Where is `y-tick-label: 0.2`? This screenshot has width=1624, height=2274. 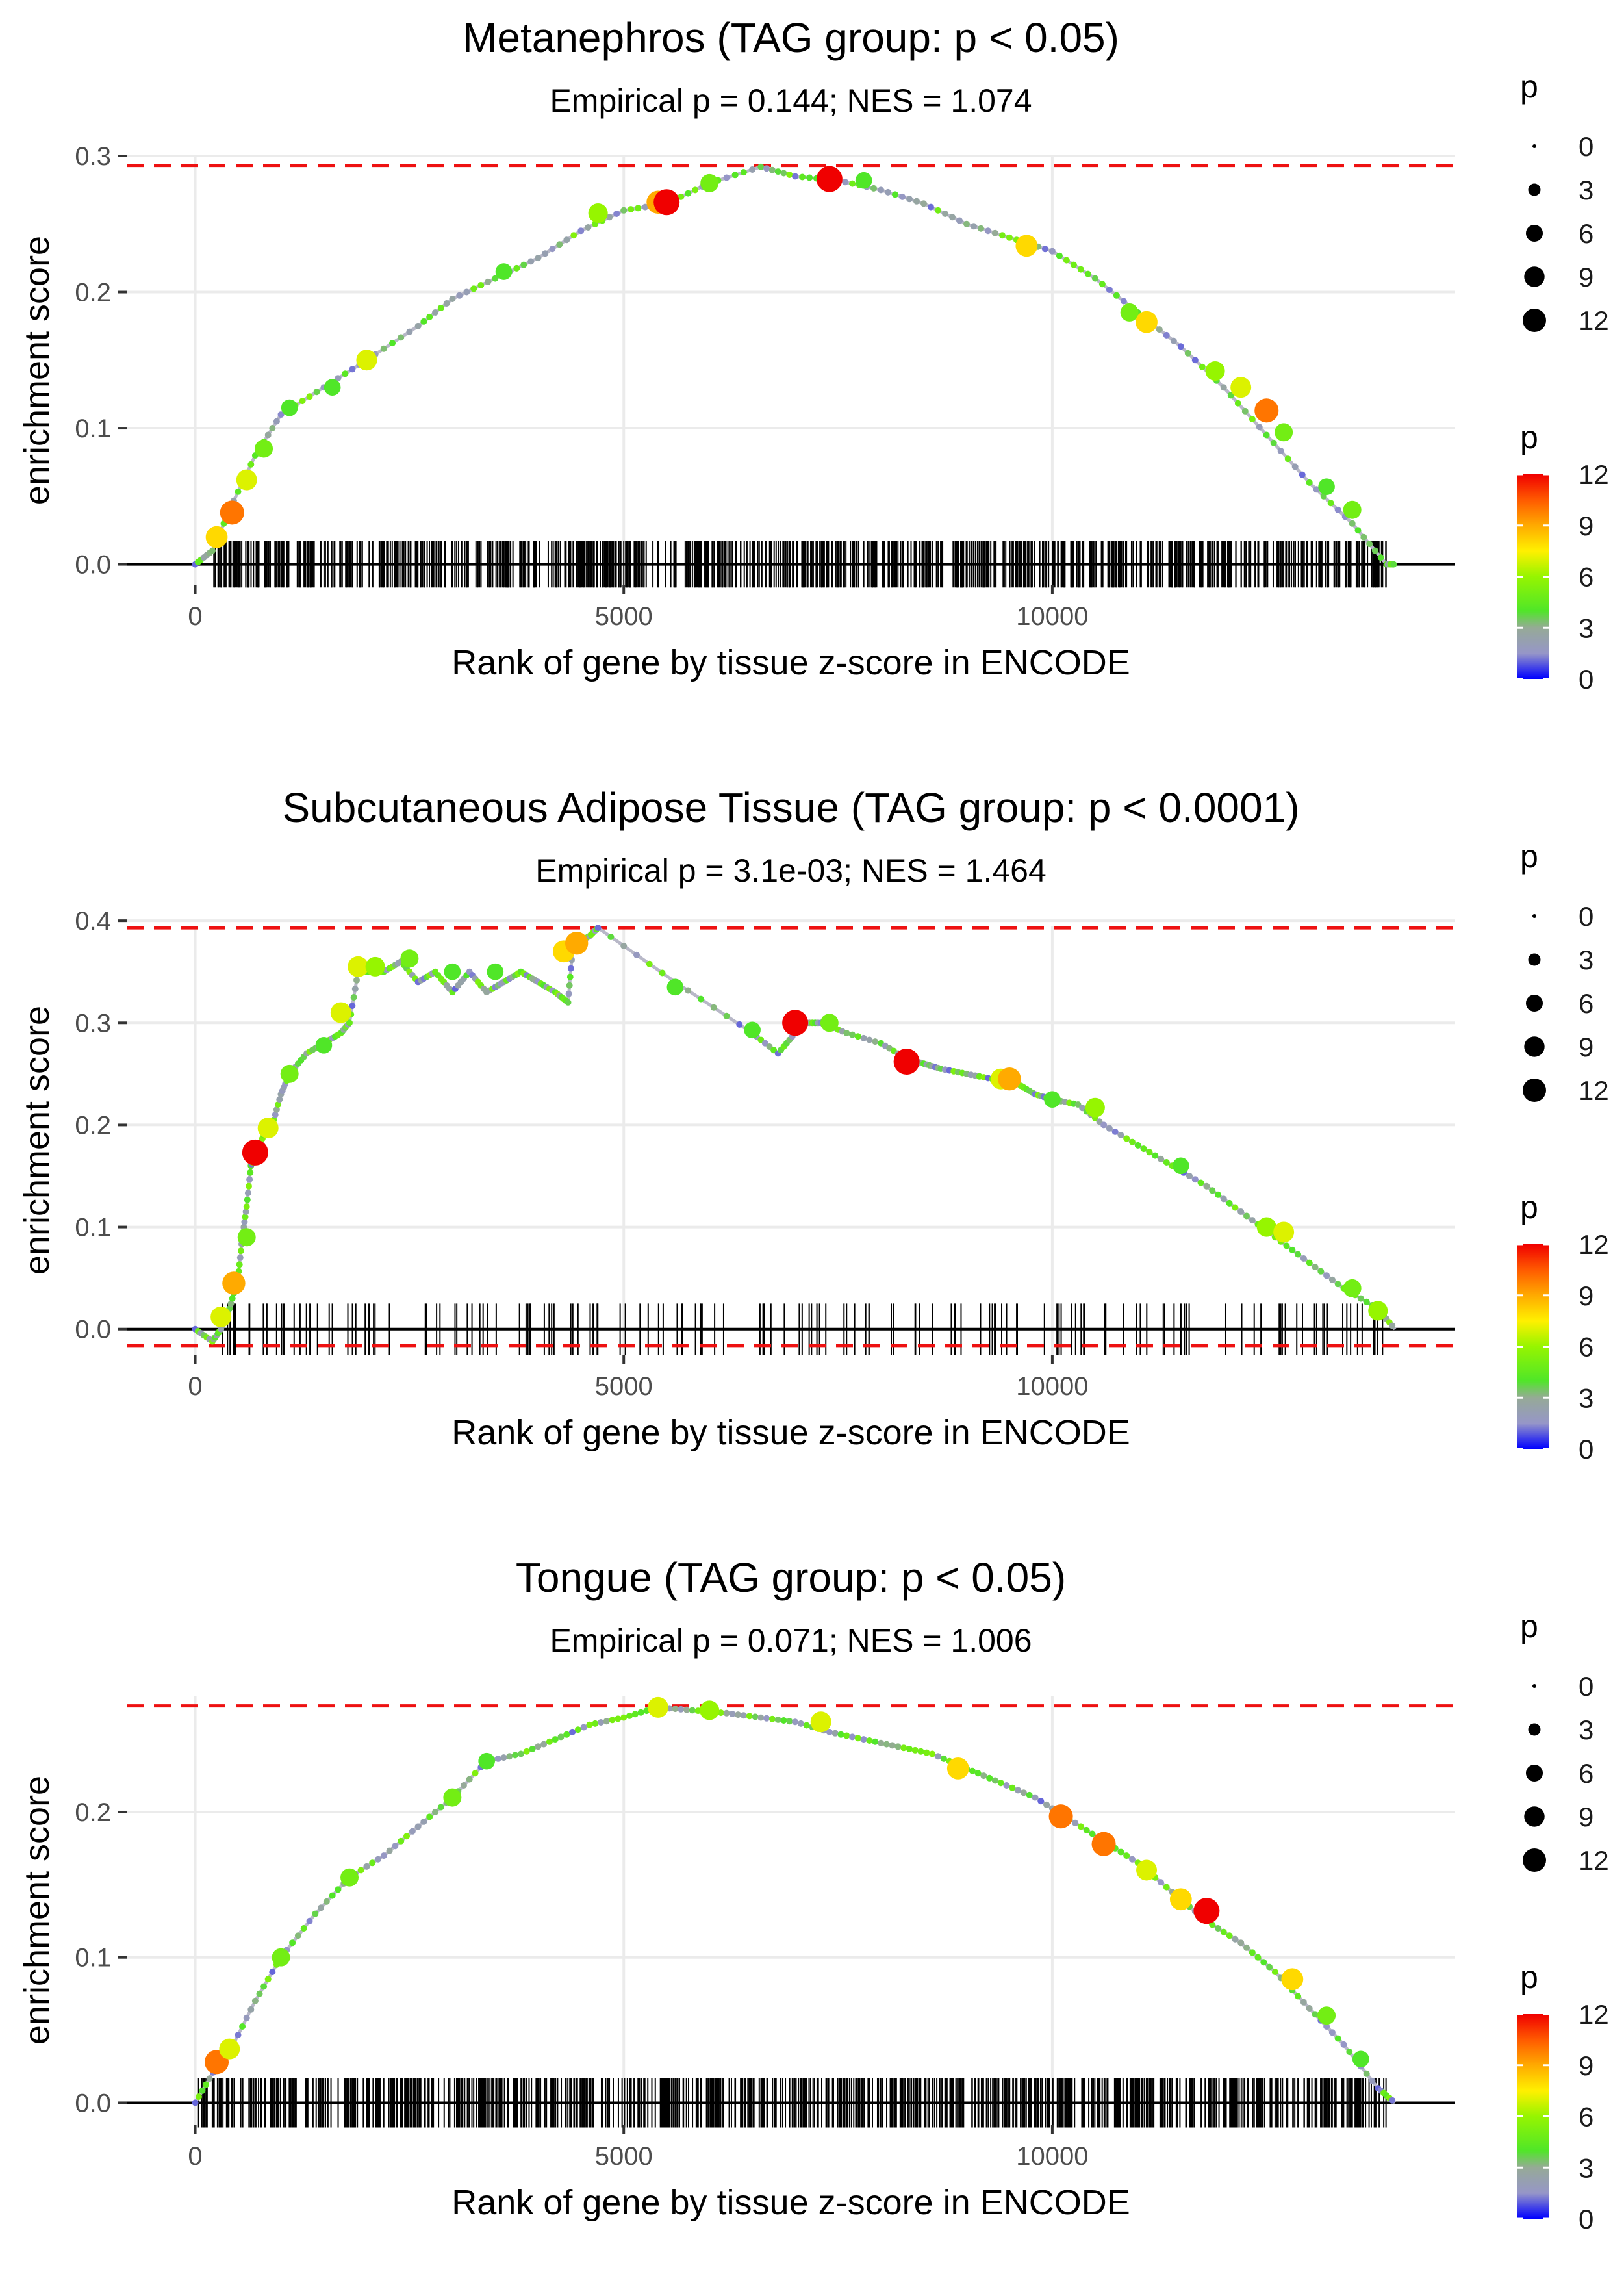 y-tick-label: 0.2 is located at coordinates (93, 1125).